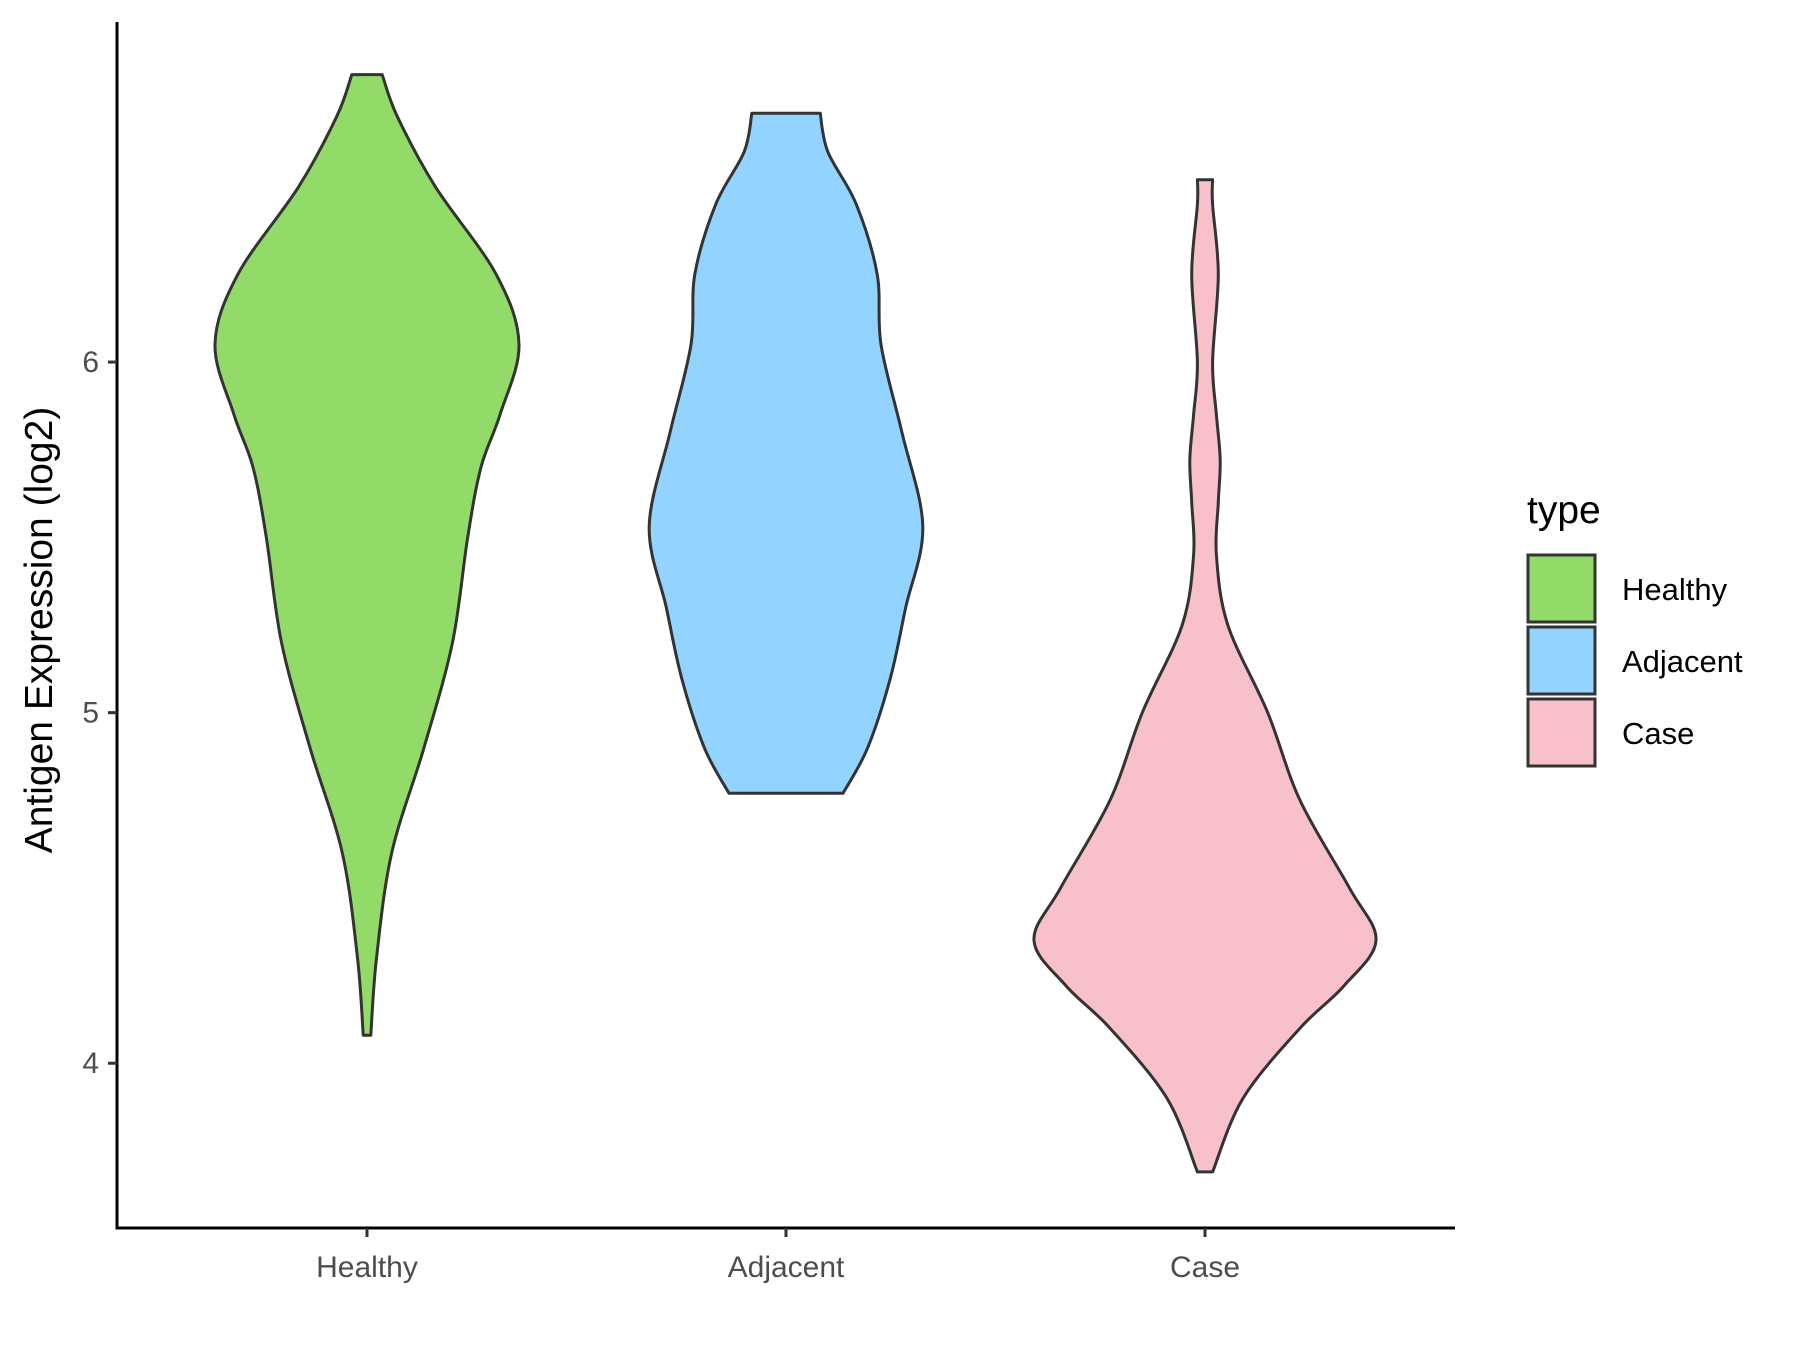 The image size is (1800, 1350). I want to click on y-tick-label: 5, so click(90, 713).